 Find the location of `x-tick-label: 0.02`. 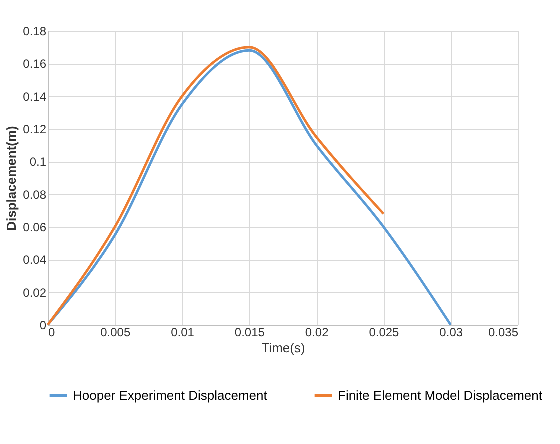

x-tick-label: 0.02 is located at coordinates (317, 333).